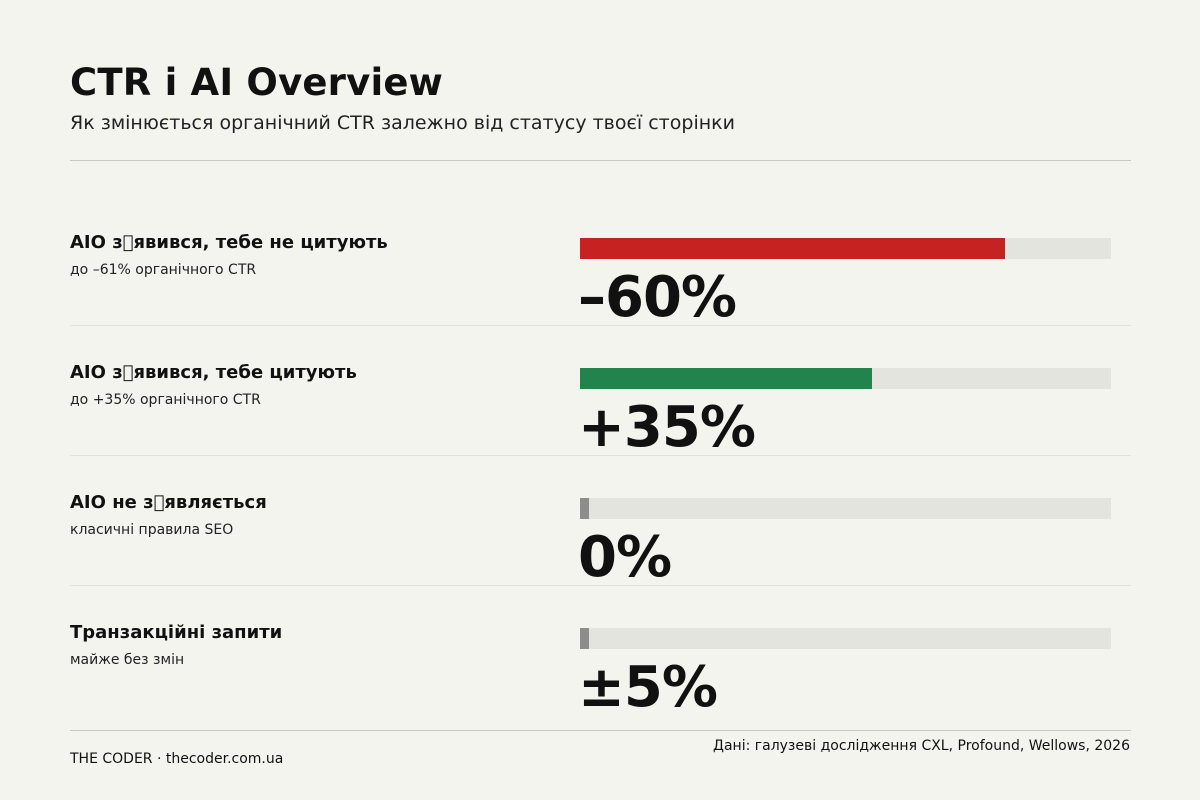 This screenshot has width=1200, height=800. Describe the element at coordinates (213, 372) in the screenshot. I see `category-label: AIO з явився, тебе цитують` at that location.